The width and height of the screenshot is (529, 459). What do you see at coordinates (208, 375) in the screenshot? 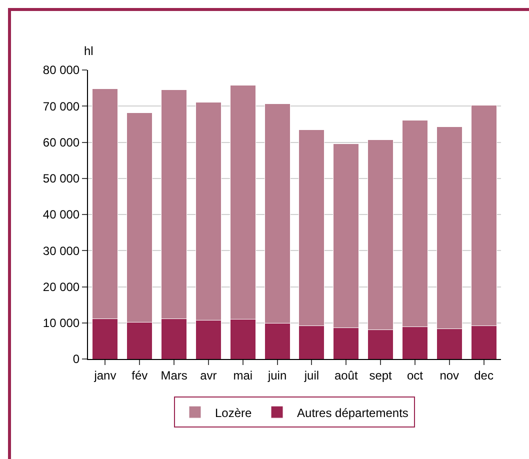
I see `x-tick-label: avr` at bounding box center [208, 375].